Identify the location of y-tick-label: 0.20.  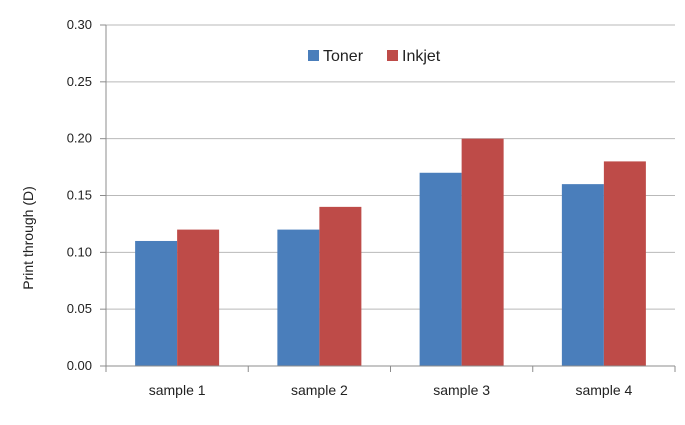
(79, 138).